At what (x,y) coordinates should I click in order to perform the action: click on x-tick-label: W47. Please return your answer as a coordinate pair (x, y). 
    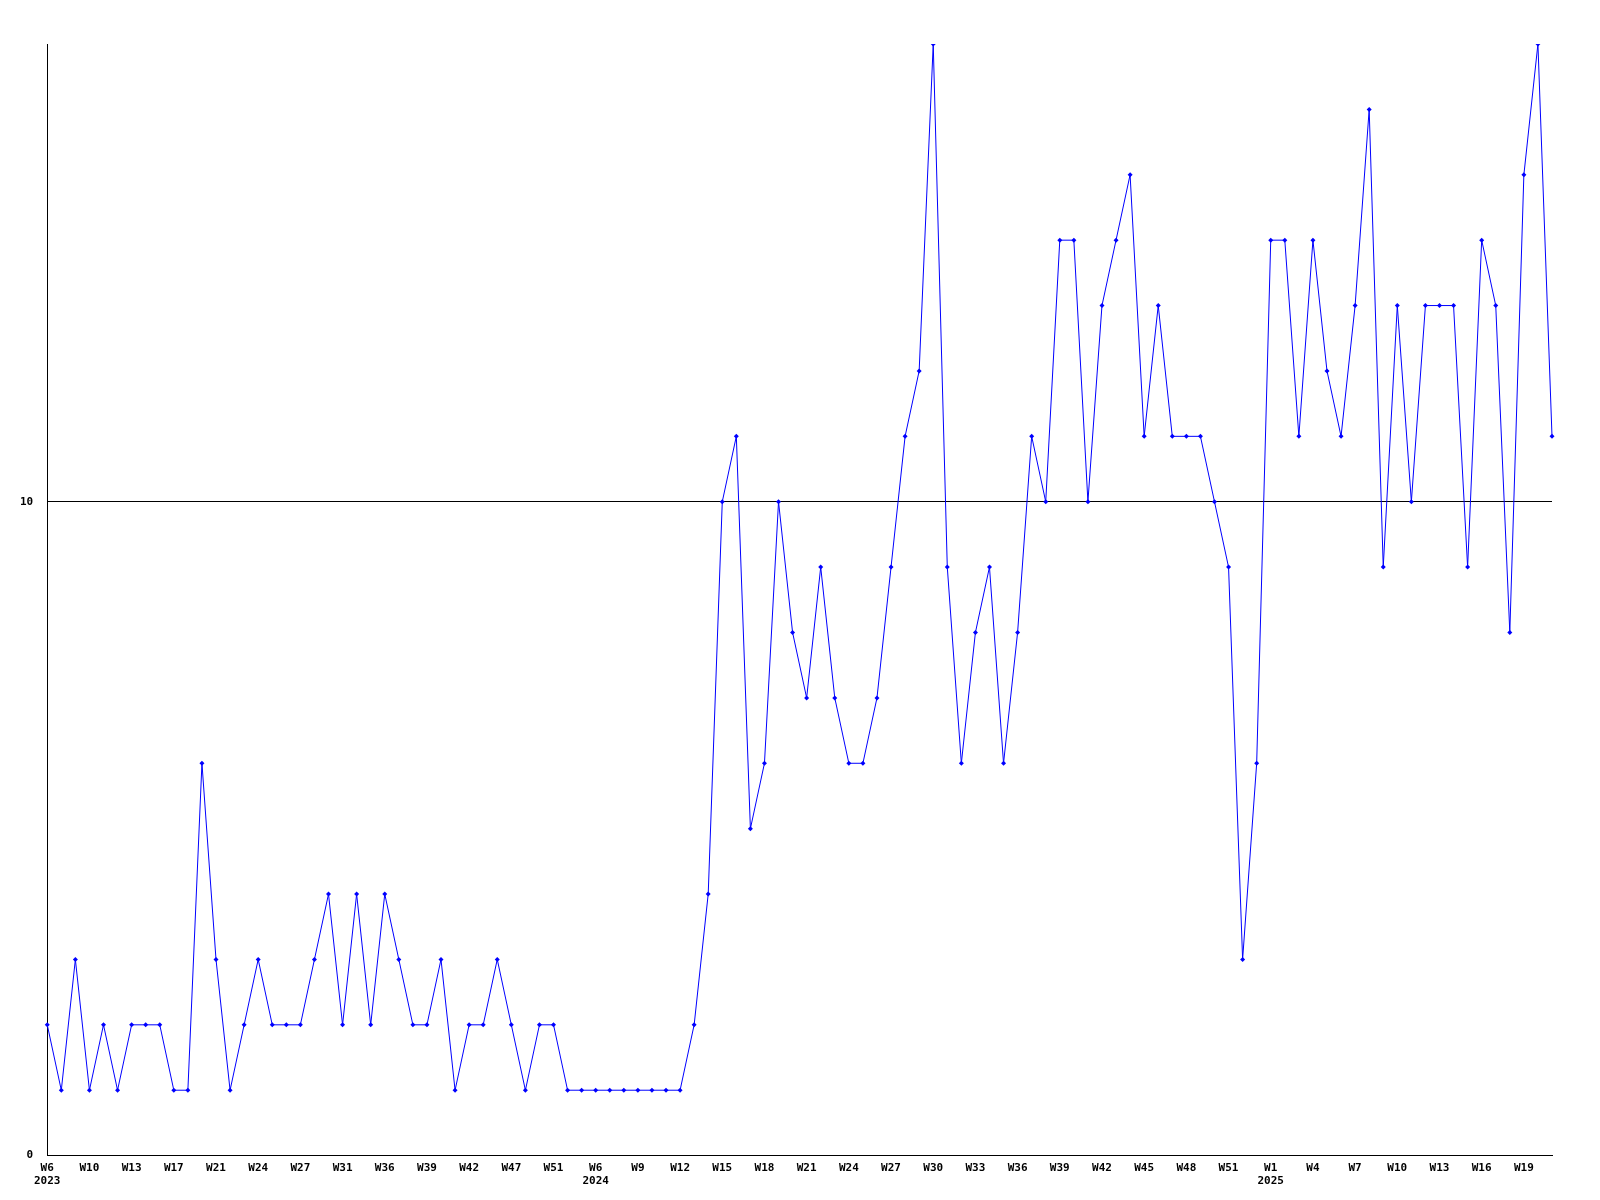
    Looking at the image, I should click on (511, 1168).